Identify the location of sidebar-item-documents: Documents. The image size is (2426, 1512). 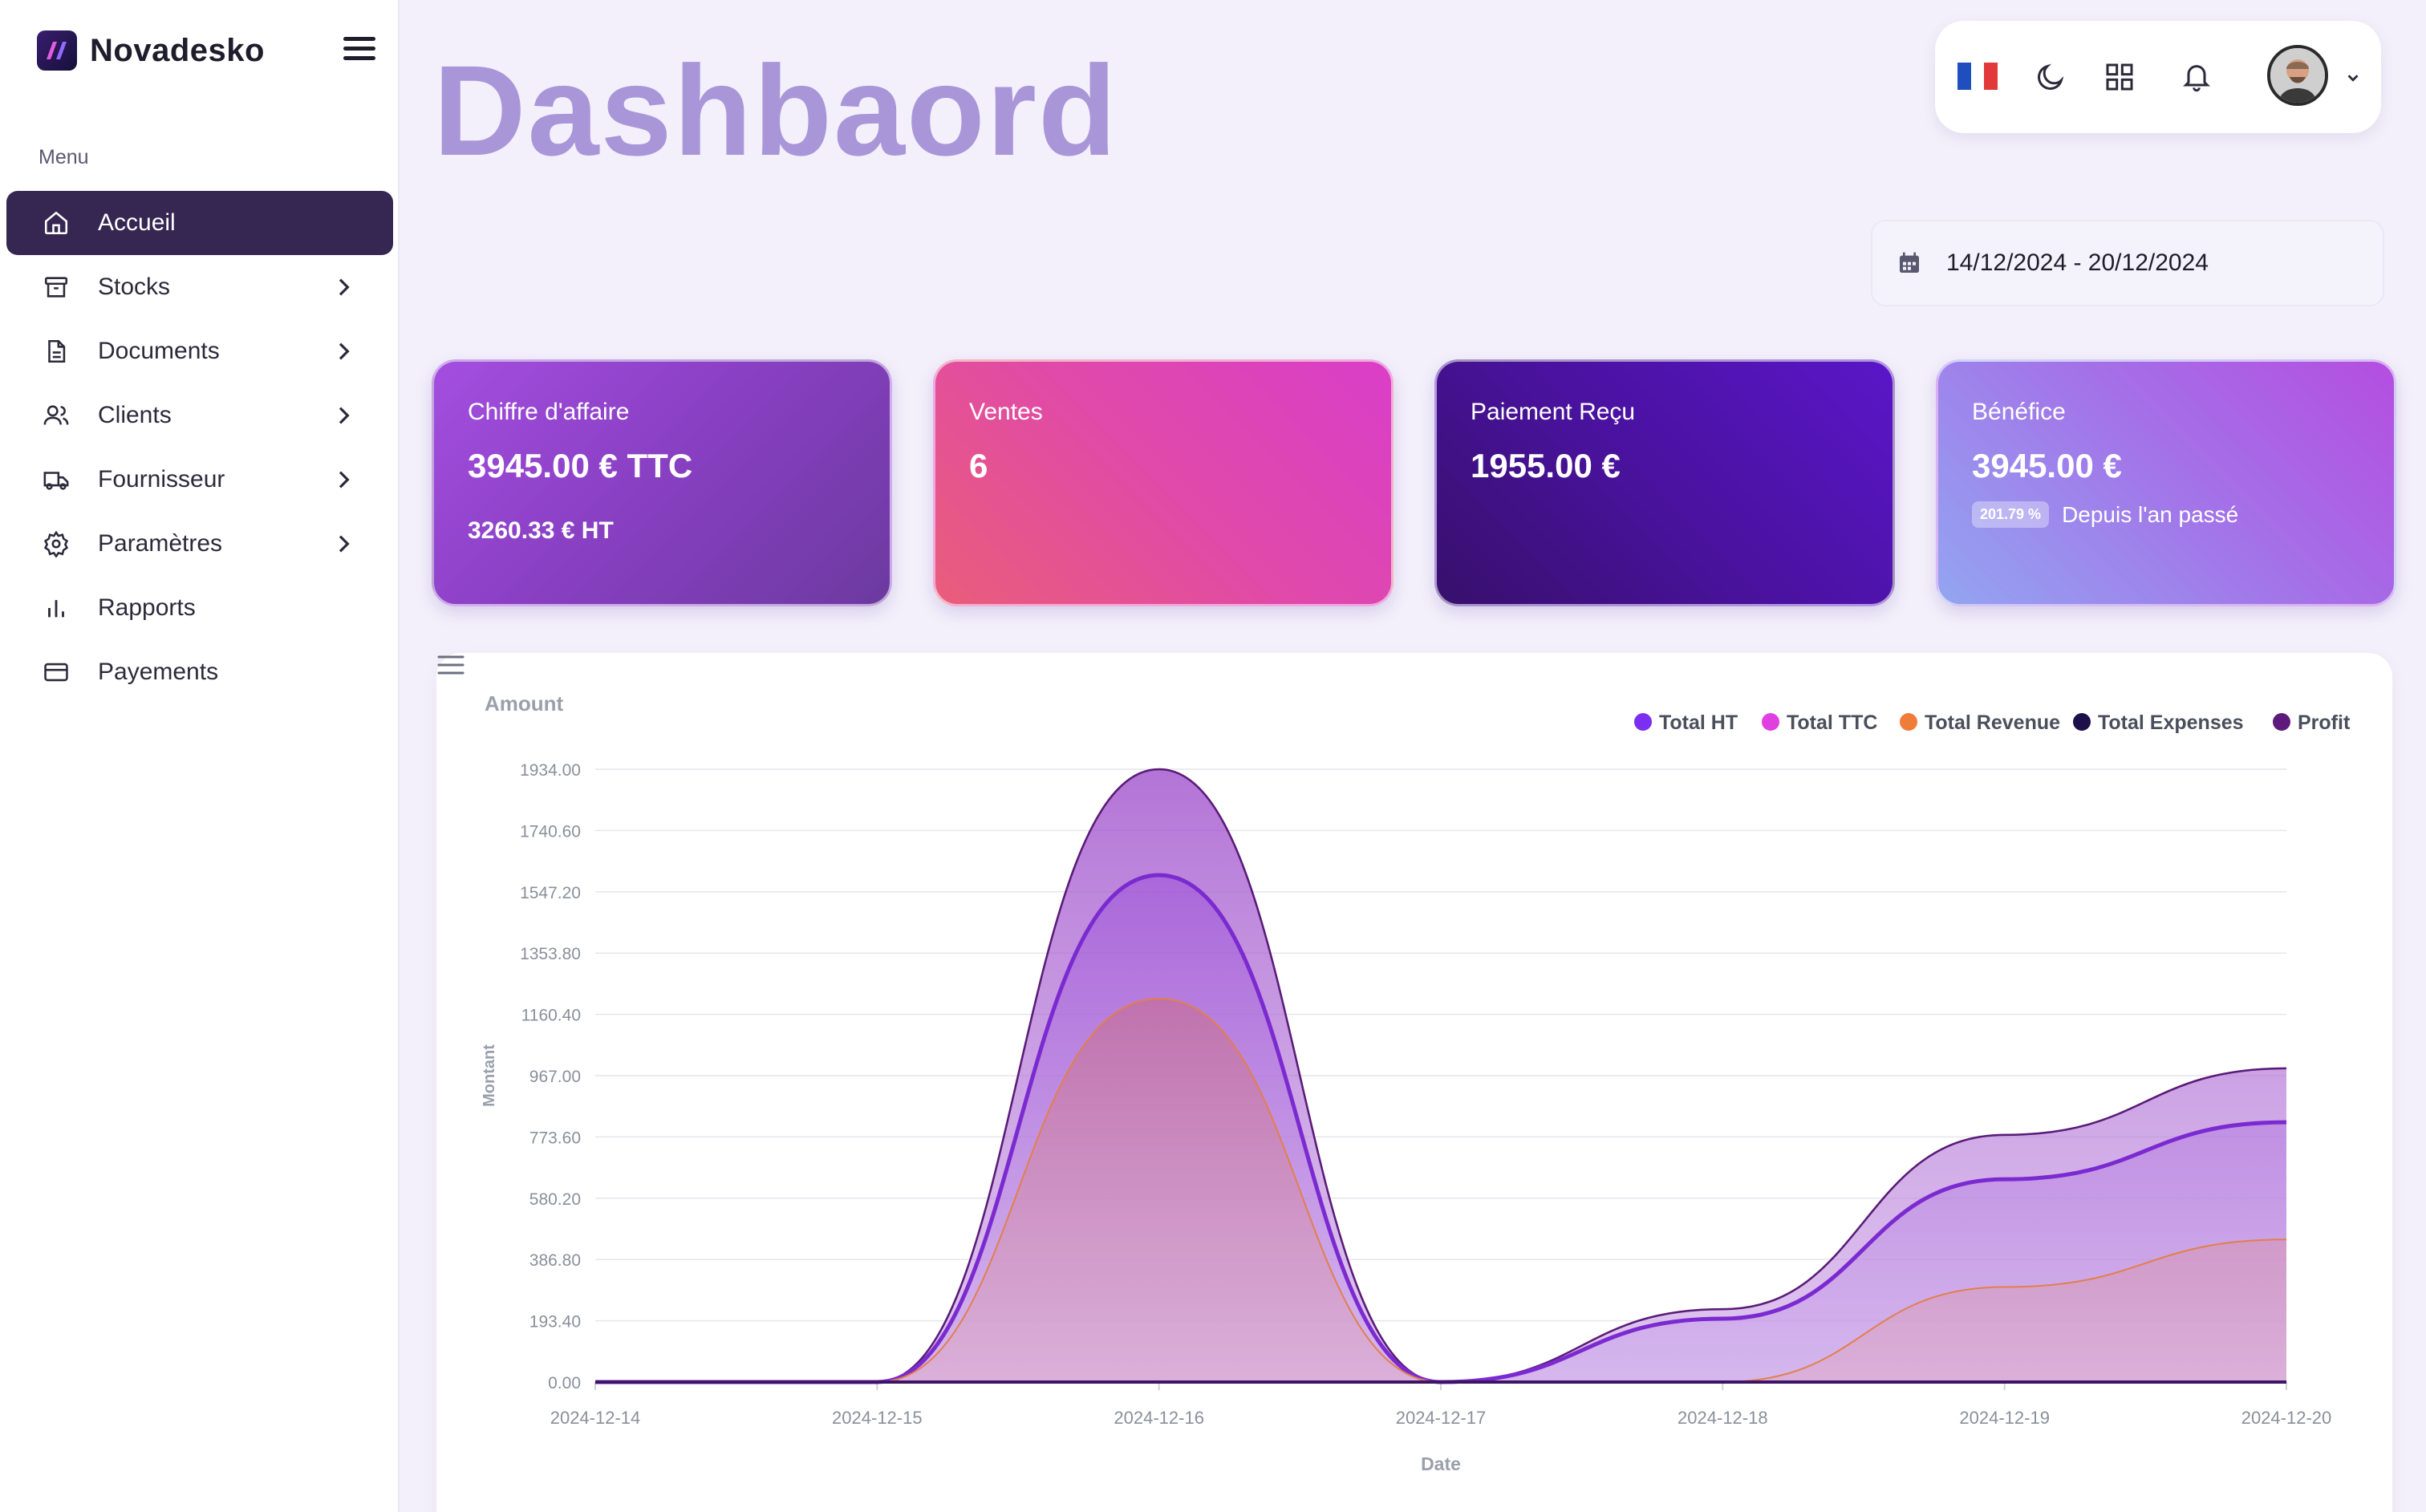
(199, 351).